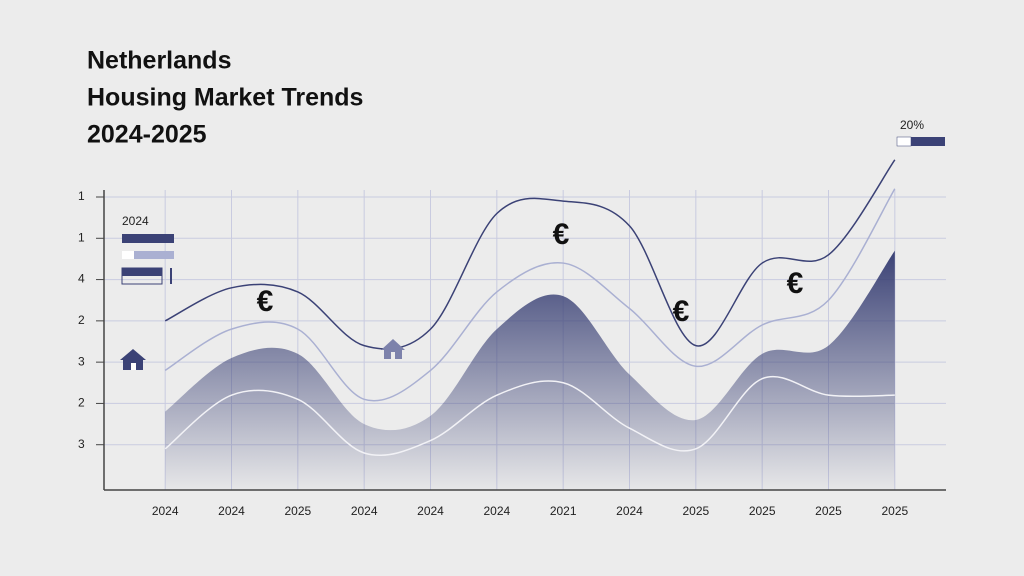  Describe the element at coordinates (147, 135) in the screenshot. I see `chart-title: 2024-2025` at that location.